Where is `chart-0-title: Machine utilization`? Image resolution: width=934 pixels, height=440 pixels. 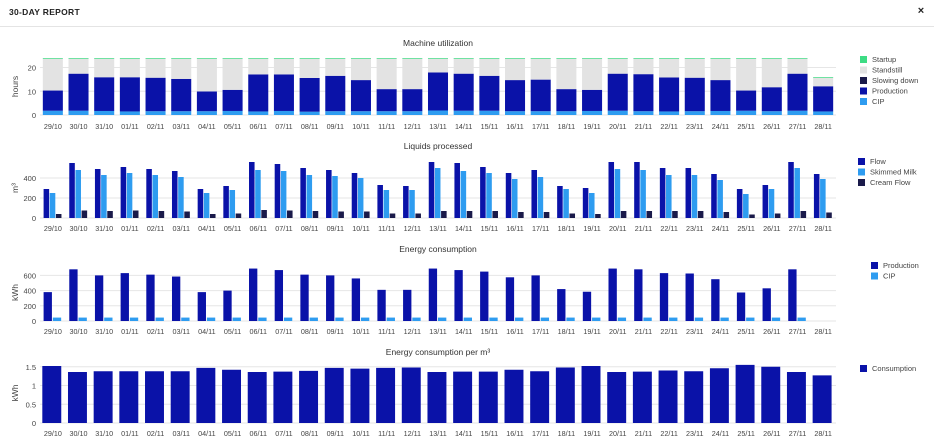 chart-0-title: Machine utilization is located at coordinates (438, 43).